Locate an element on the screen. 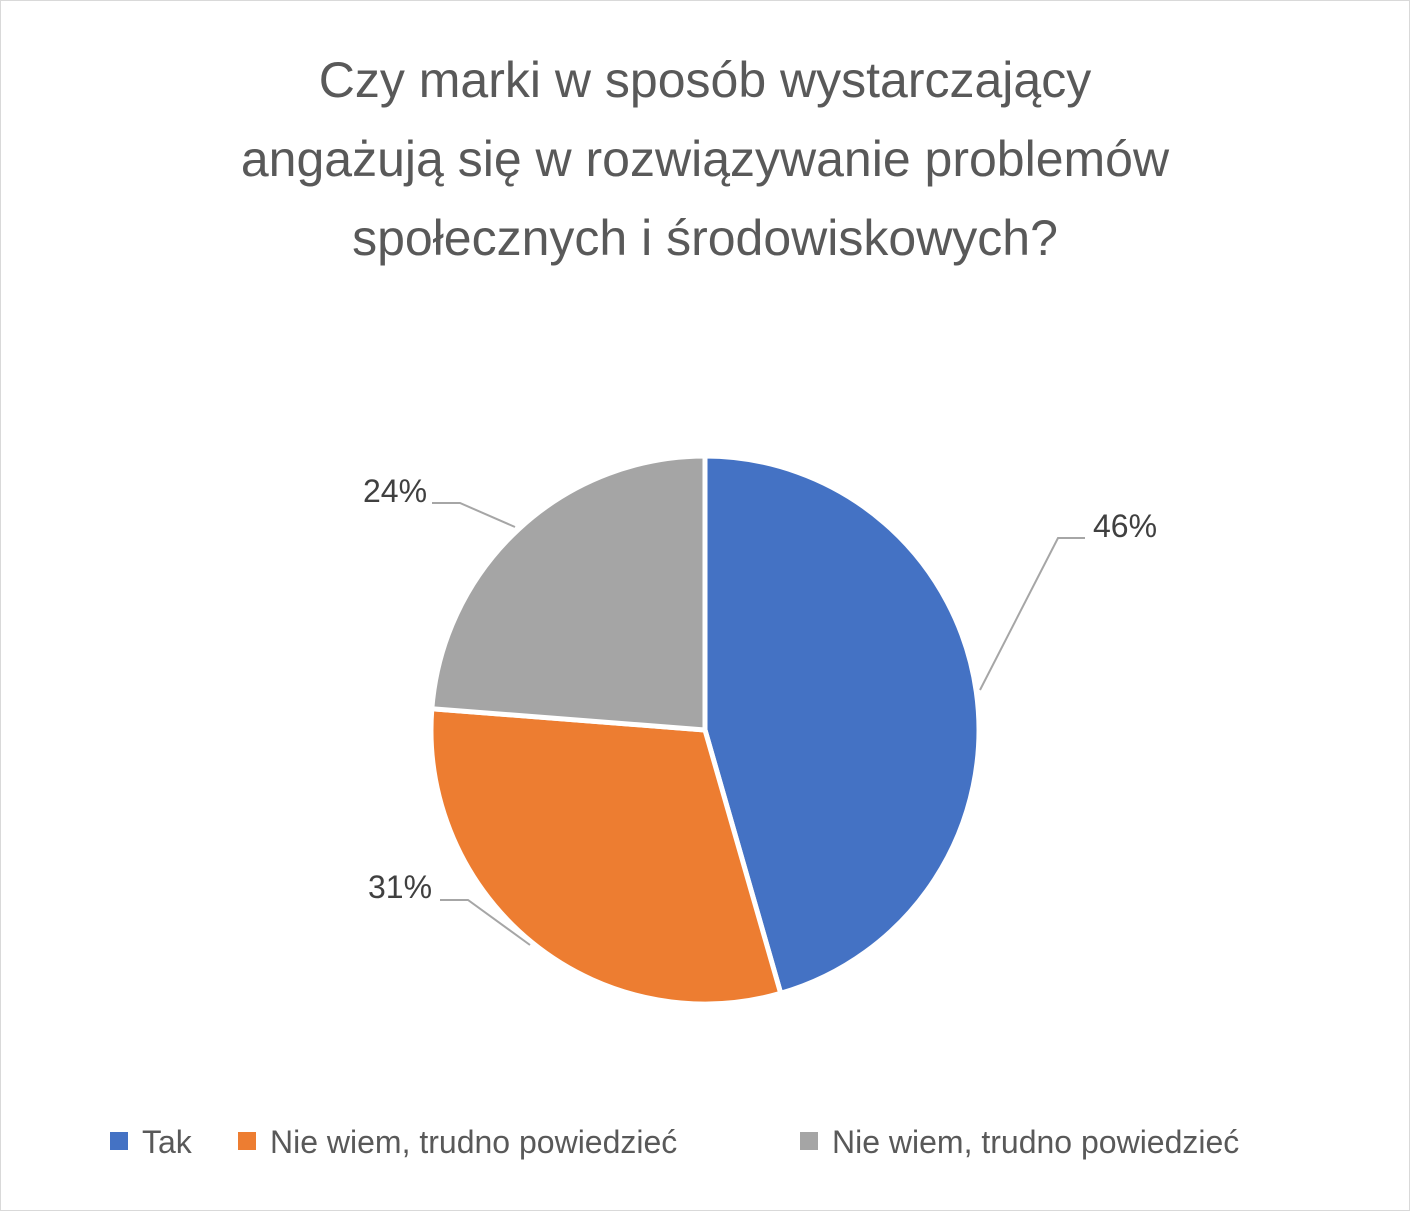  legend-label-2: Nie wiem, trudno powiedzieć is located at coordinates (473, 1142).